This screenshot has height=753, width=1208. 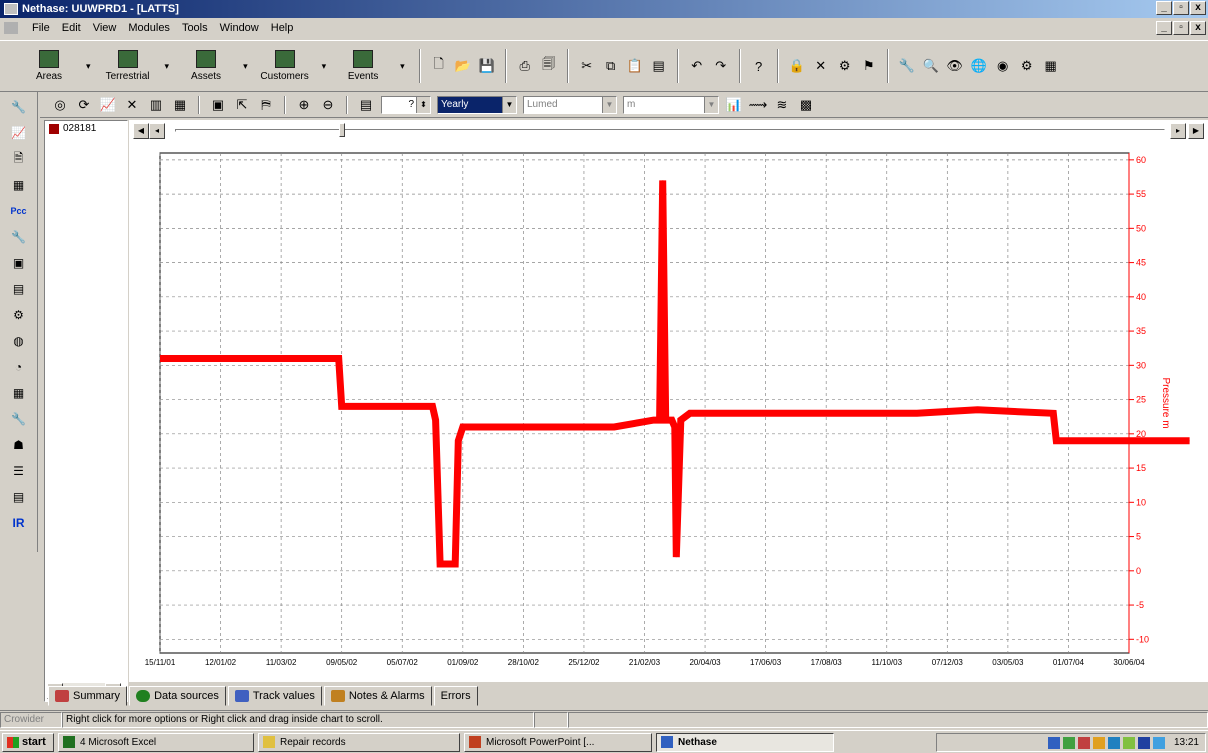 I want to click on menu-help: Help, so click(x=282, y=28).